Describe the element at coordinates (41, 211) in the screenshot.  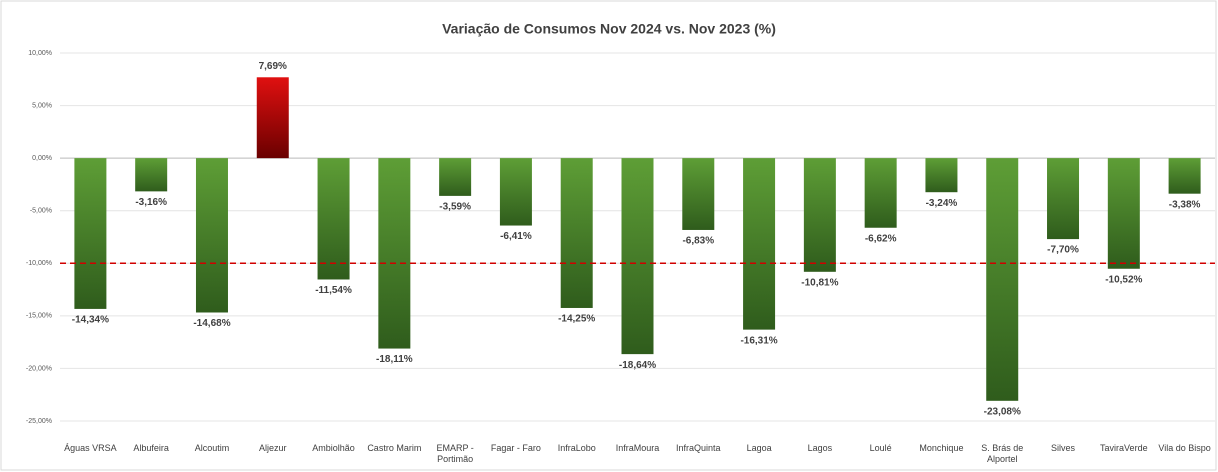
I see `y-tick-label: -5,00%` at that location.